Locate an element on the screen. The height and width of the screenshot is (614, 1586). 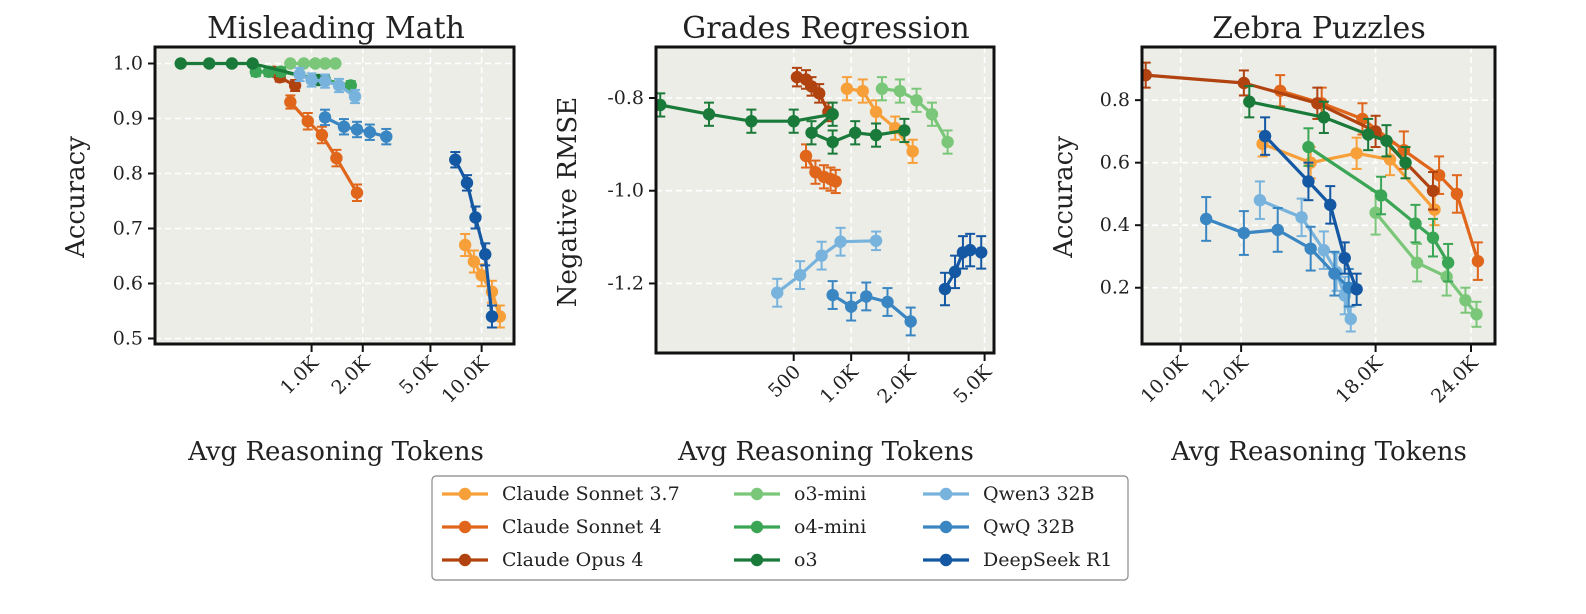
y-tick-label: 1.0 is located at coordinates (128, 64).